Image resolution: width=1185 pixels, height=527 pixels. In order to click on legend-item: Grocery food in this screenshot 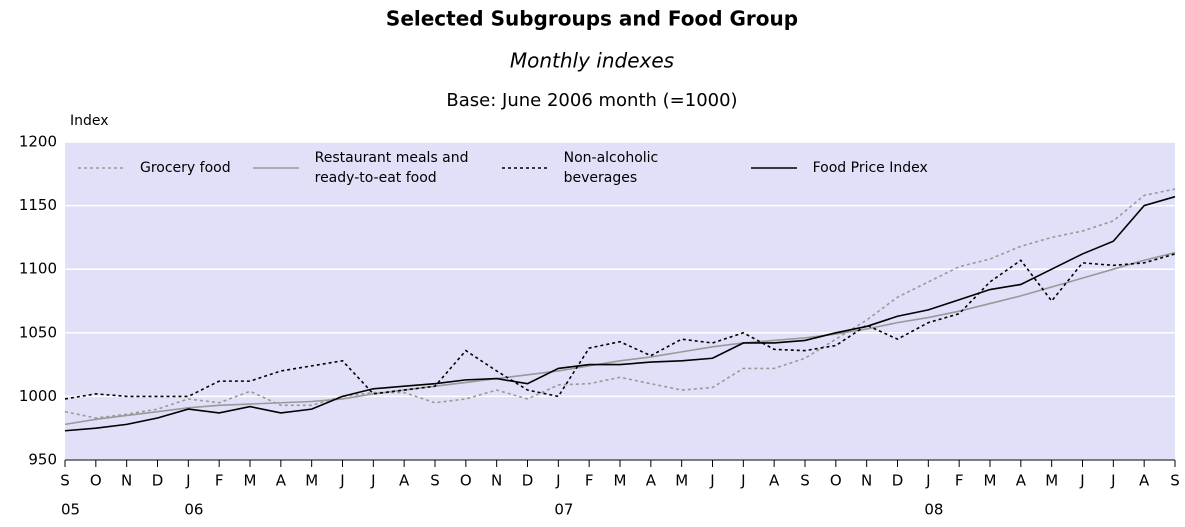, I will do `click(154, 168)`.